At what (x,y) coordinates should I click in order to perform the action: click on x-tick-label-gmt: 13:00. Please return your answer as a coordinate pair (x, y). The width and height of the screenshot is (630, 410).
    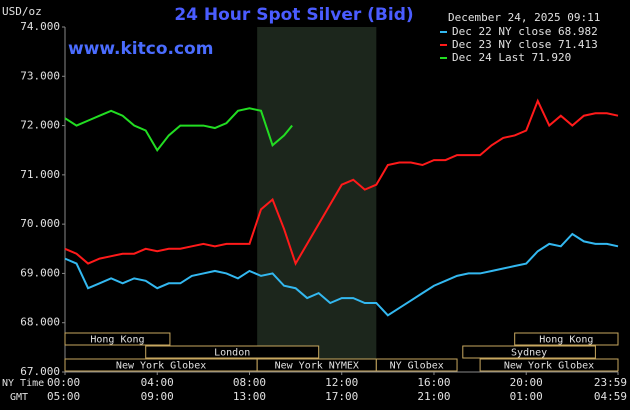
    Looking at the image, I should click on (249, 396).